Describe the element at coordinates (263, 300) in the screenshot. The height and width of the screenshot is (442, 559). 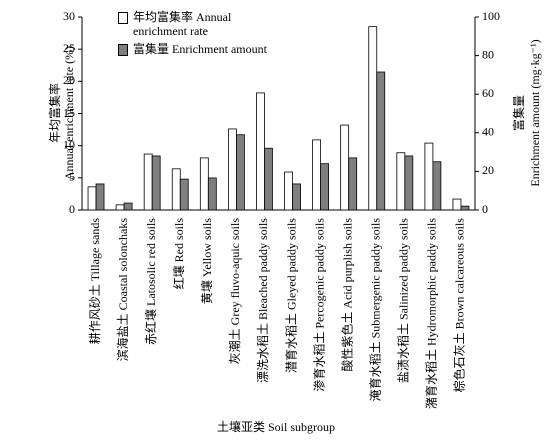
I see `x-tick-label: 漂洗水稻土 Bleached paddy soils` at that location.